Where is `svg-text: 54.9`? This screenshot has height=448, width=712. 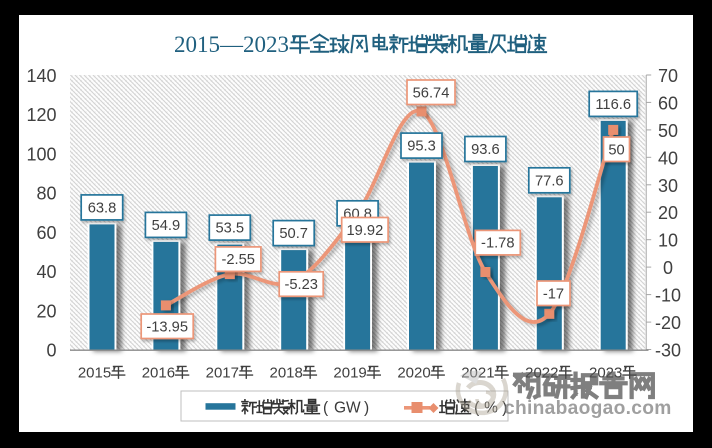
svg-text: 54.9 is located at coordinates (166, 226).